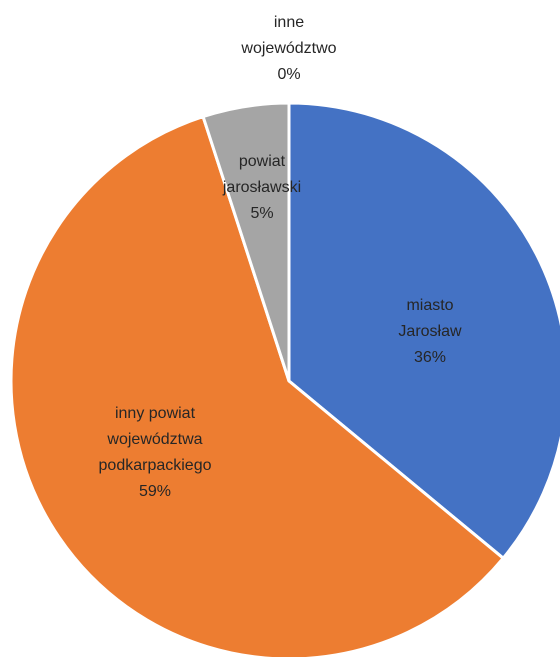 This screenshot has width=560, height=657. I want to click on category-label-line: województwo, so click(288, 48).